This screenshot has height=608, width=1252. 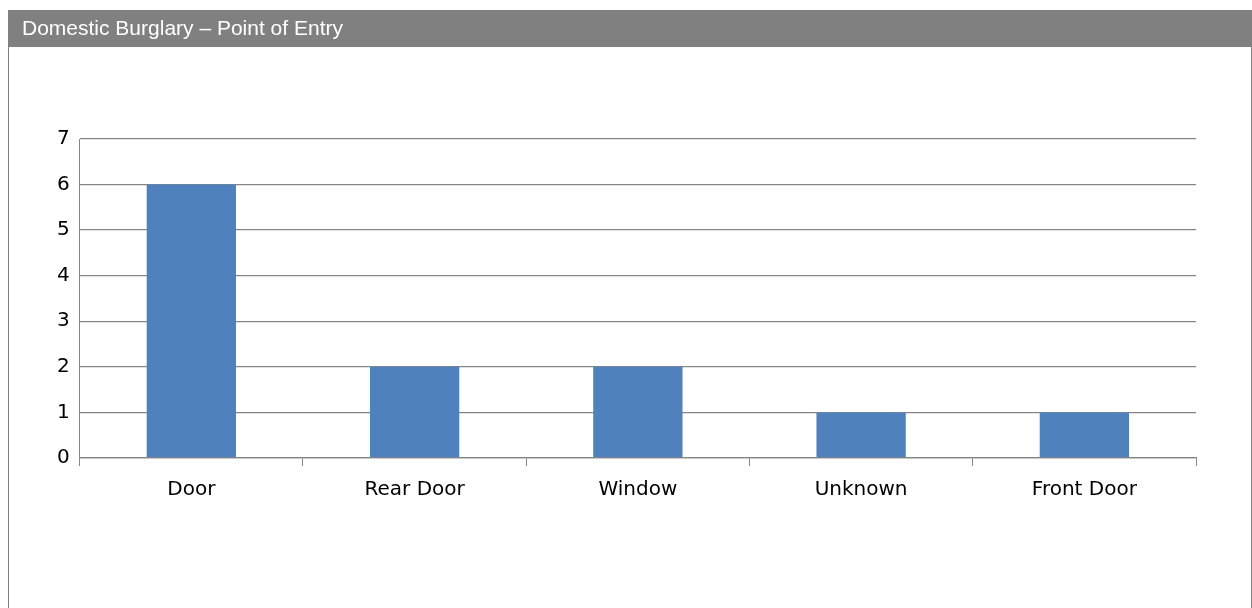 What do you see at coordinates (630, 28) in the screenshot?
I see `chart-title: Domestic Burglary – Point of Entry` at bounding box center [630, 28].